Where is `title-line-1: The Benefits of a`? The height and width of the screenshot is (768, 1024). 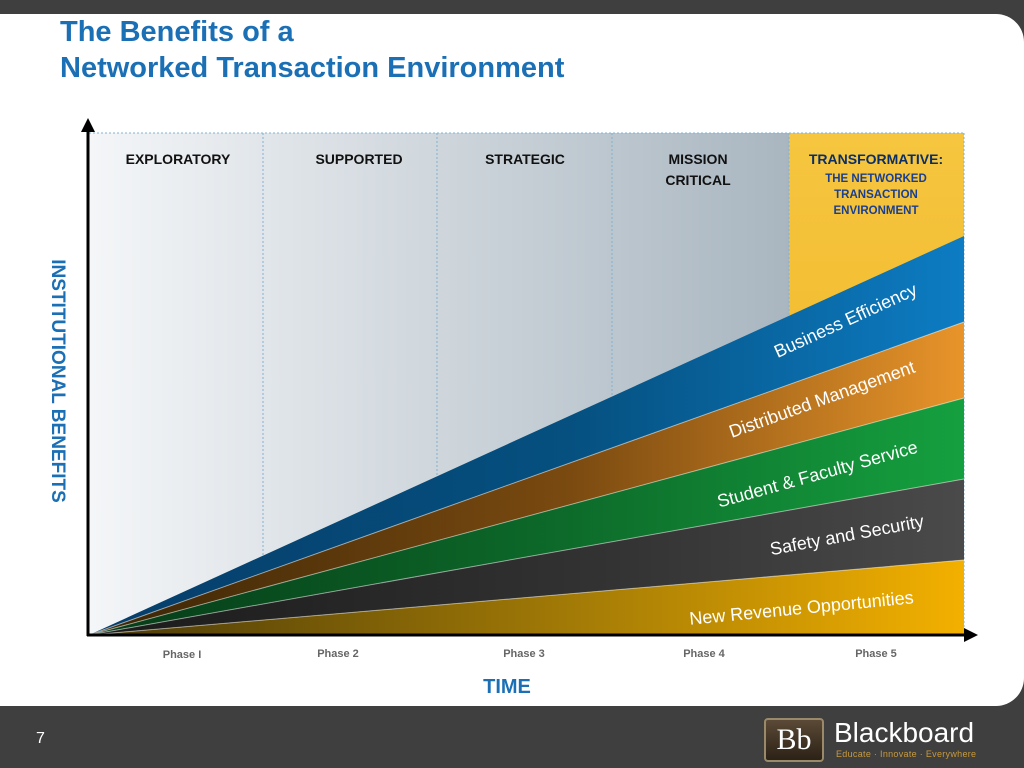 title-line-1: The Benefits of a is located at coordinates (177, 32).